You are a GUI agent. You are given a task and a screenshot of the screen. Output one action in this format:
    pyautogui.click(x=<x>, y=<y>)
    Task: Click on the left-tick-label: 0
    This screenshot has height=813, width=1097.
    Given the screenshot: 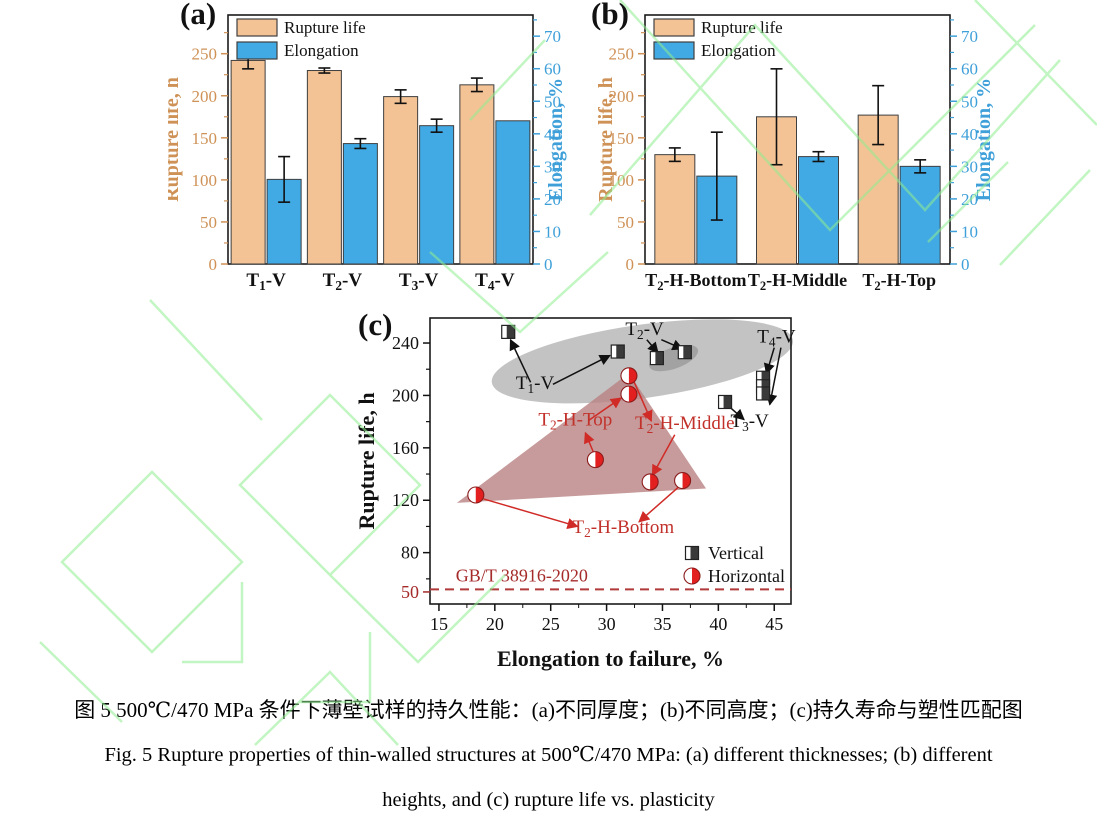 What is the action you would take?
    pyautogui.click(x=213, y=264)
    